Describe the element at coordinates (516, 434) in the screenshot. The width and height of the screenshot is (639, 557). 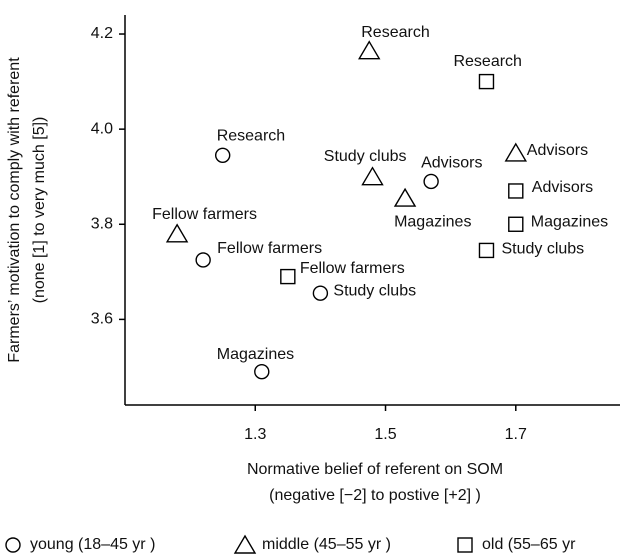
I see `x-tick-label: 1.7` at that location.